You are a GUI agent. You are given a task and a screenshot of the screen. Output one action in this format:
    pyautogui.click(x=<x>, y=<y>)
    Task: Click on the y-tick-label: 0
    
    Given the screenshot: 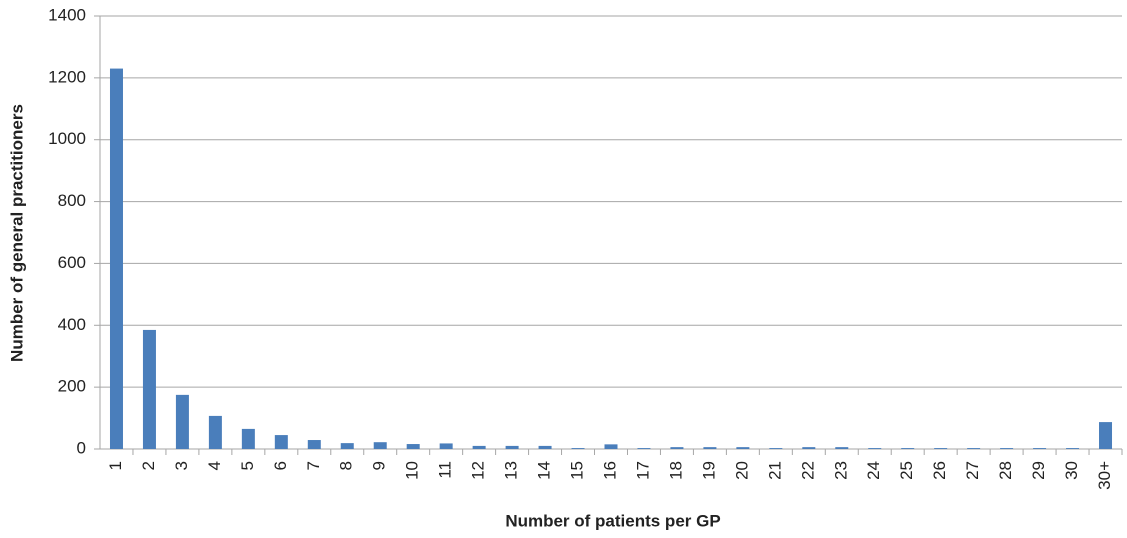 What is the action you would take?
    pyautogui.click(x=81, y=447)
    